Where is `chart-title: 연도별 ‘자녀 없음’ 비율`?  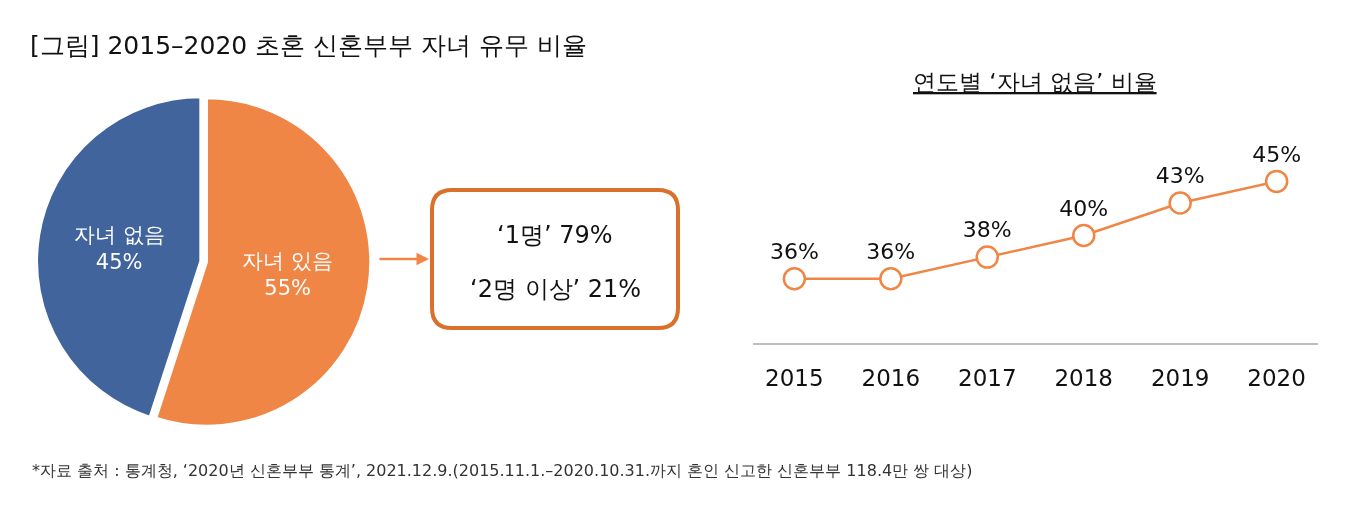
chart-title: 연도별 ‘자녀 없음’ 비율 is located at coordinates (1035, 82).